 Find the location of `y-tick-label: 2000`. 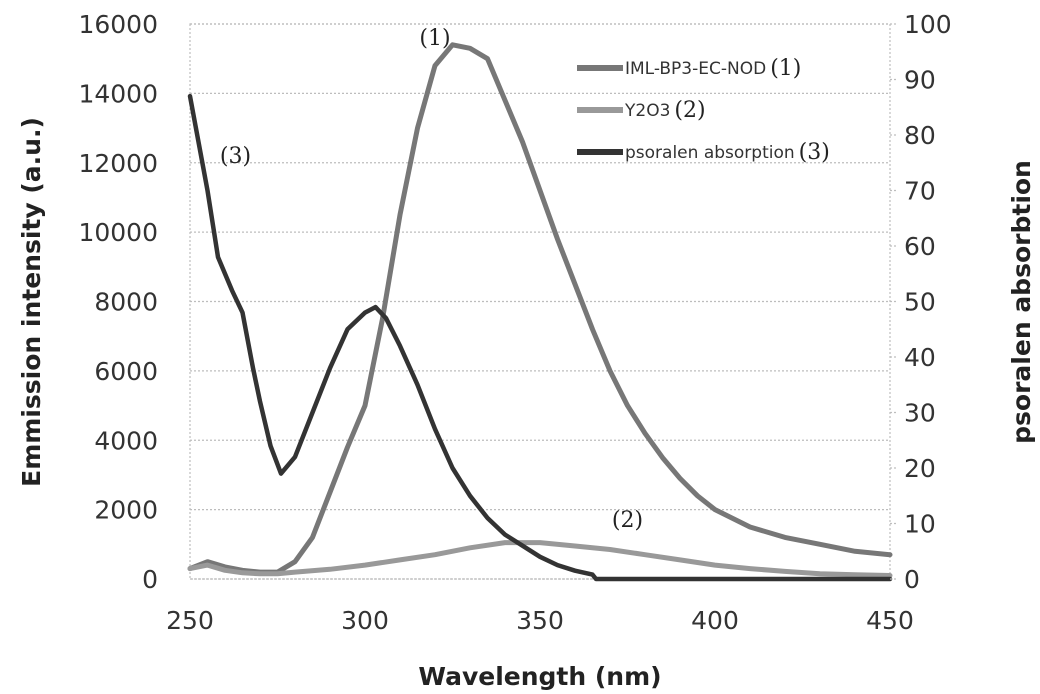

y-tick-label: 2000 is located at coordinates (126, 510).